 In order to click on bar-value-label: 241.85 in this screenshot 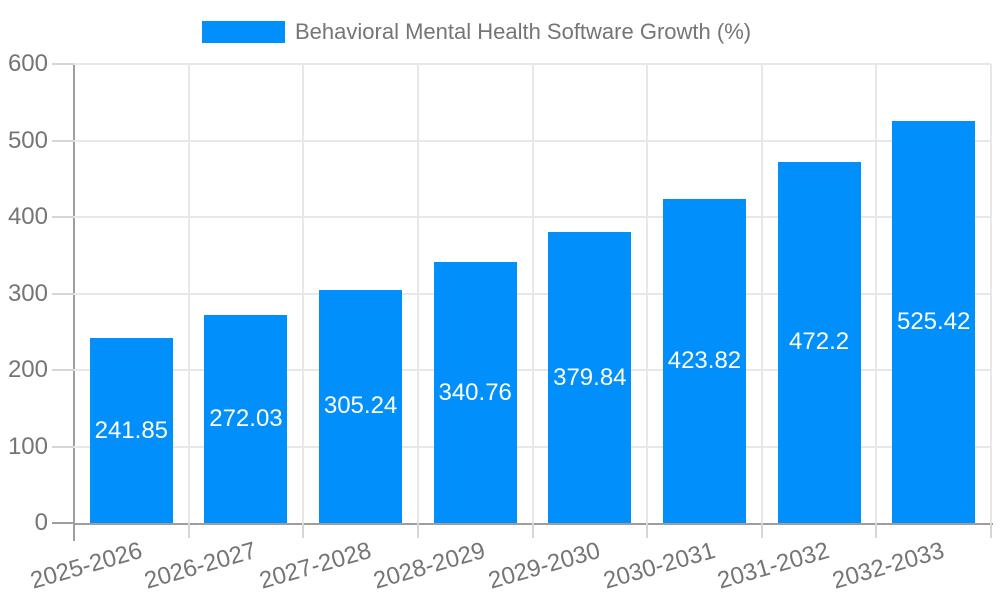, I will do `click(131, 430)`.